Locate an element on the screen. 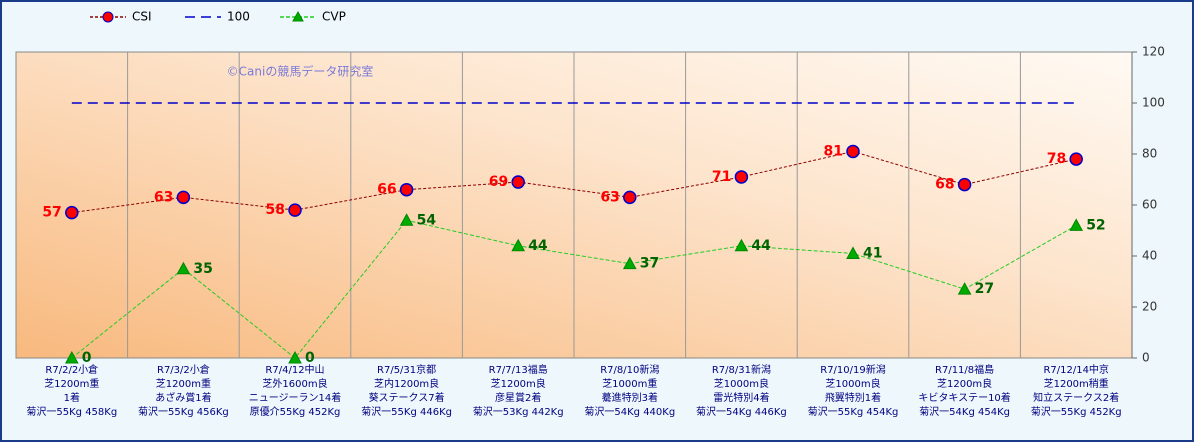  x-tick-label: 葵ステークス7着 is located at coordinates (407, 397).